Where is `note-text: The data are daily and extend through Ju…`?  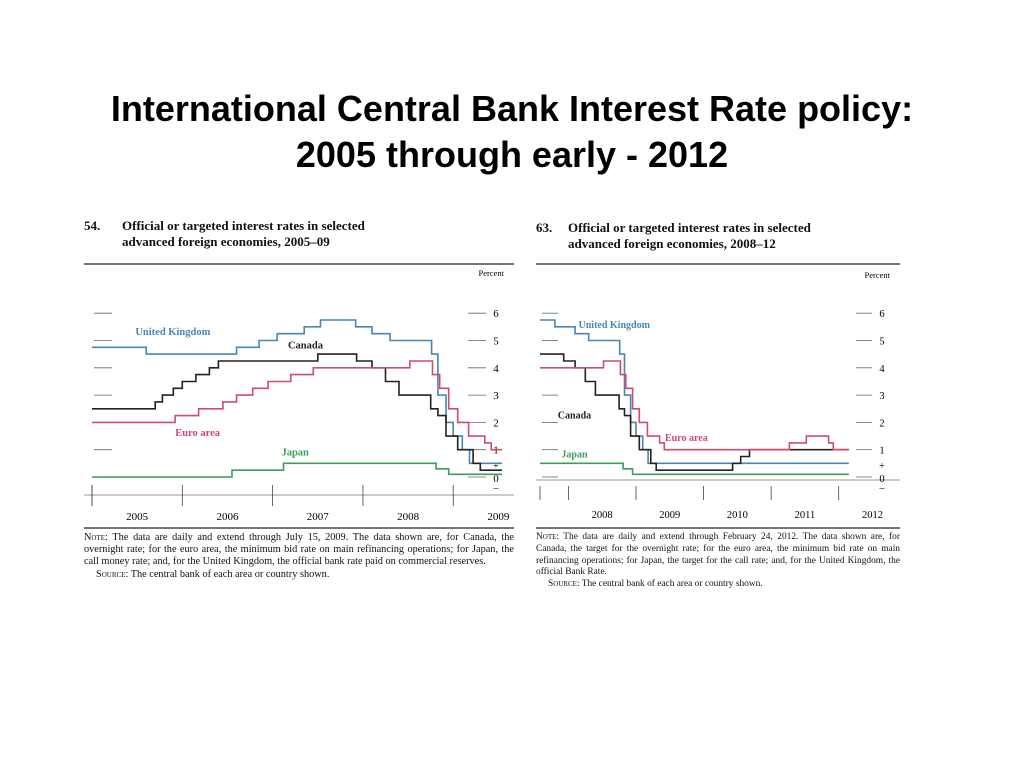 note-text: The data are daily and extend through Ju… is located at coordinates (299, 550).